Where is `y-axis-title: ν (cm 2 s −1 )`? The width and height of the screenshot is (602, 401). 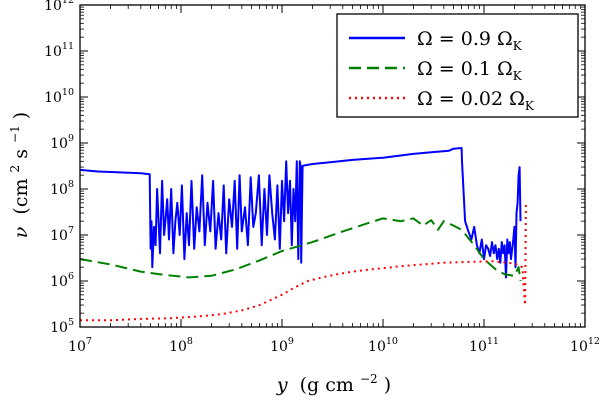 y-axis-title: ν (cm 2 s −1 ) is located at coordinates (17, 175).